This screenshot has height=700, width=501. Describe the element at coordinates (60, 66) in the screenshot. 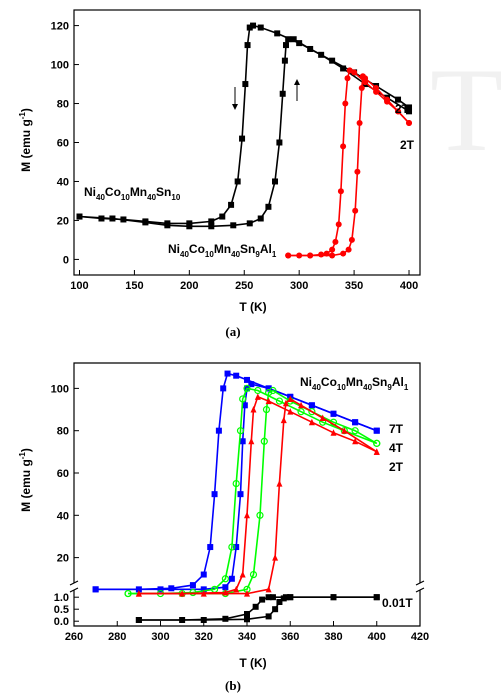

I see `y-tick-label-a: 100` at that location.